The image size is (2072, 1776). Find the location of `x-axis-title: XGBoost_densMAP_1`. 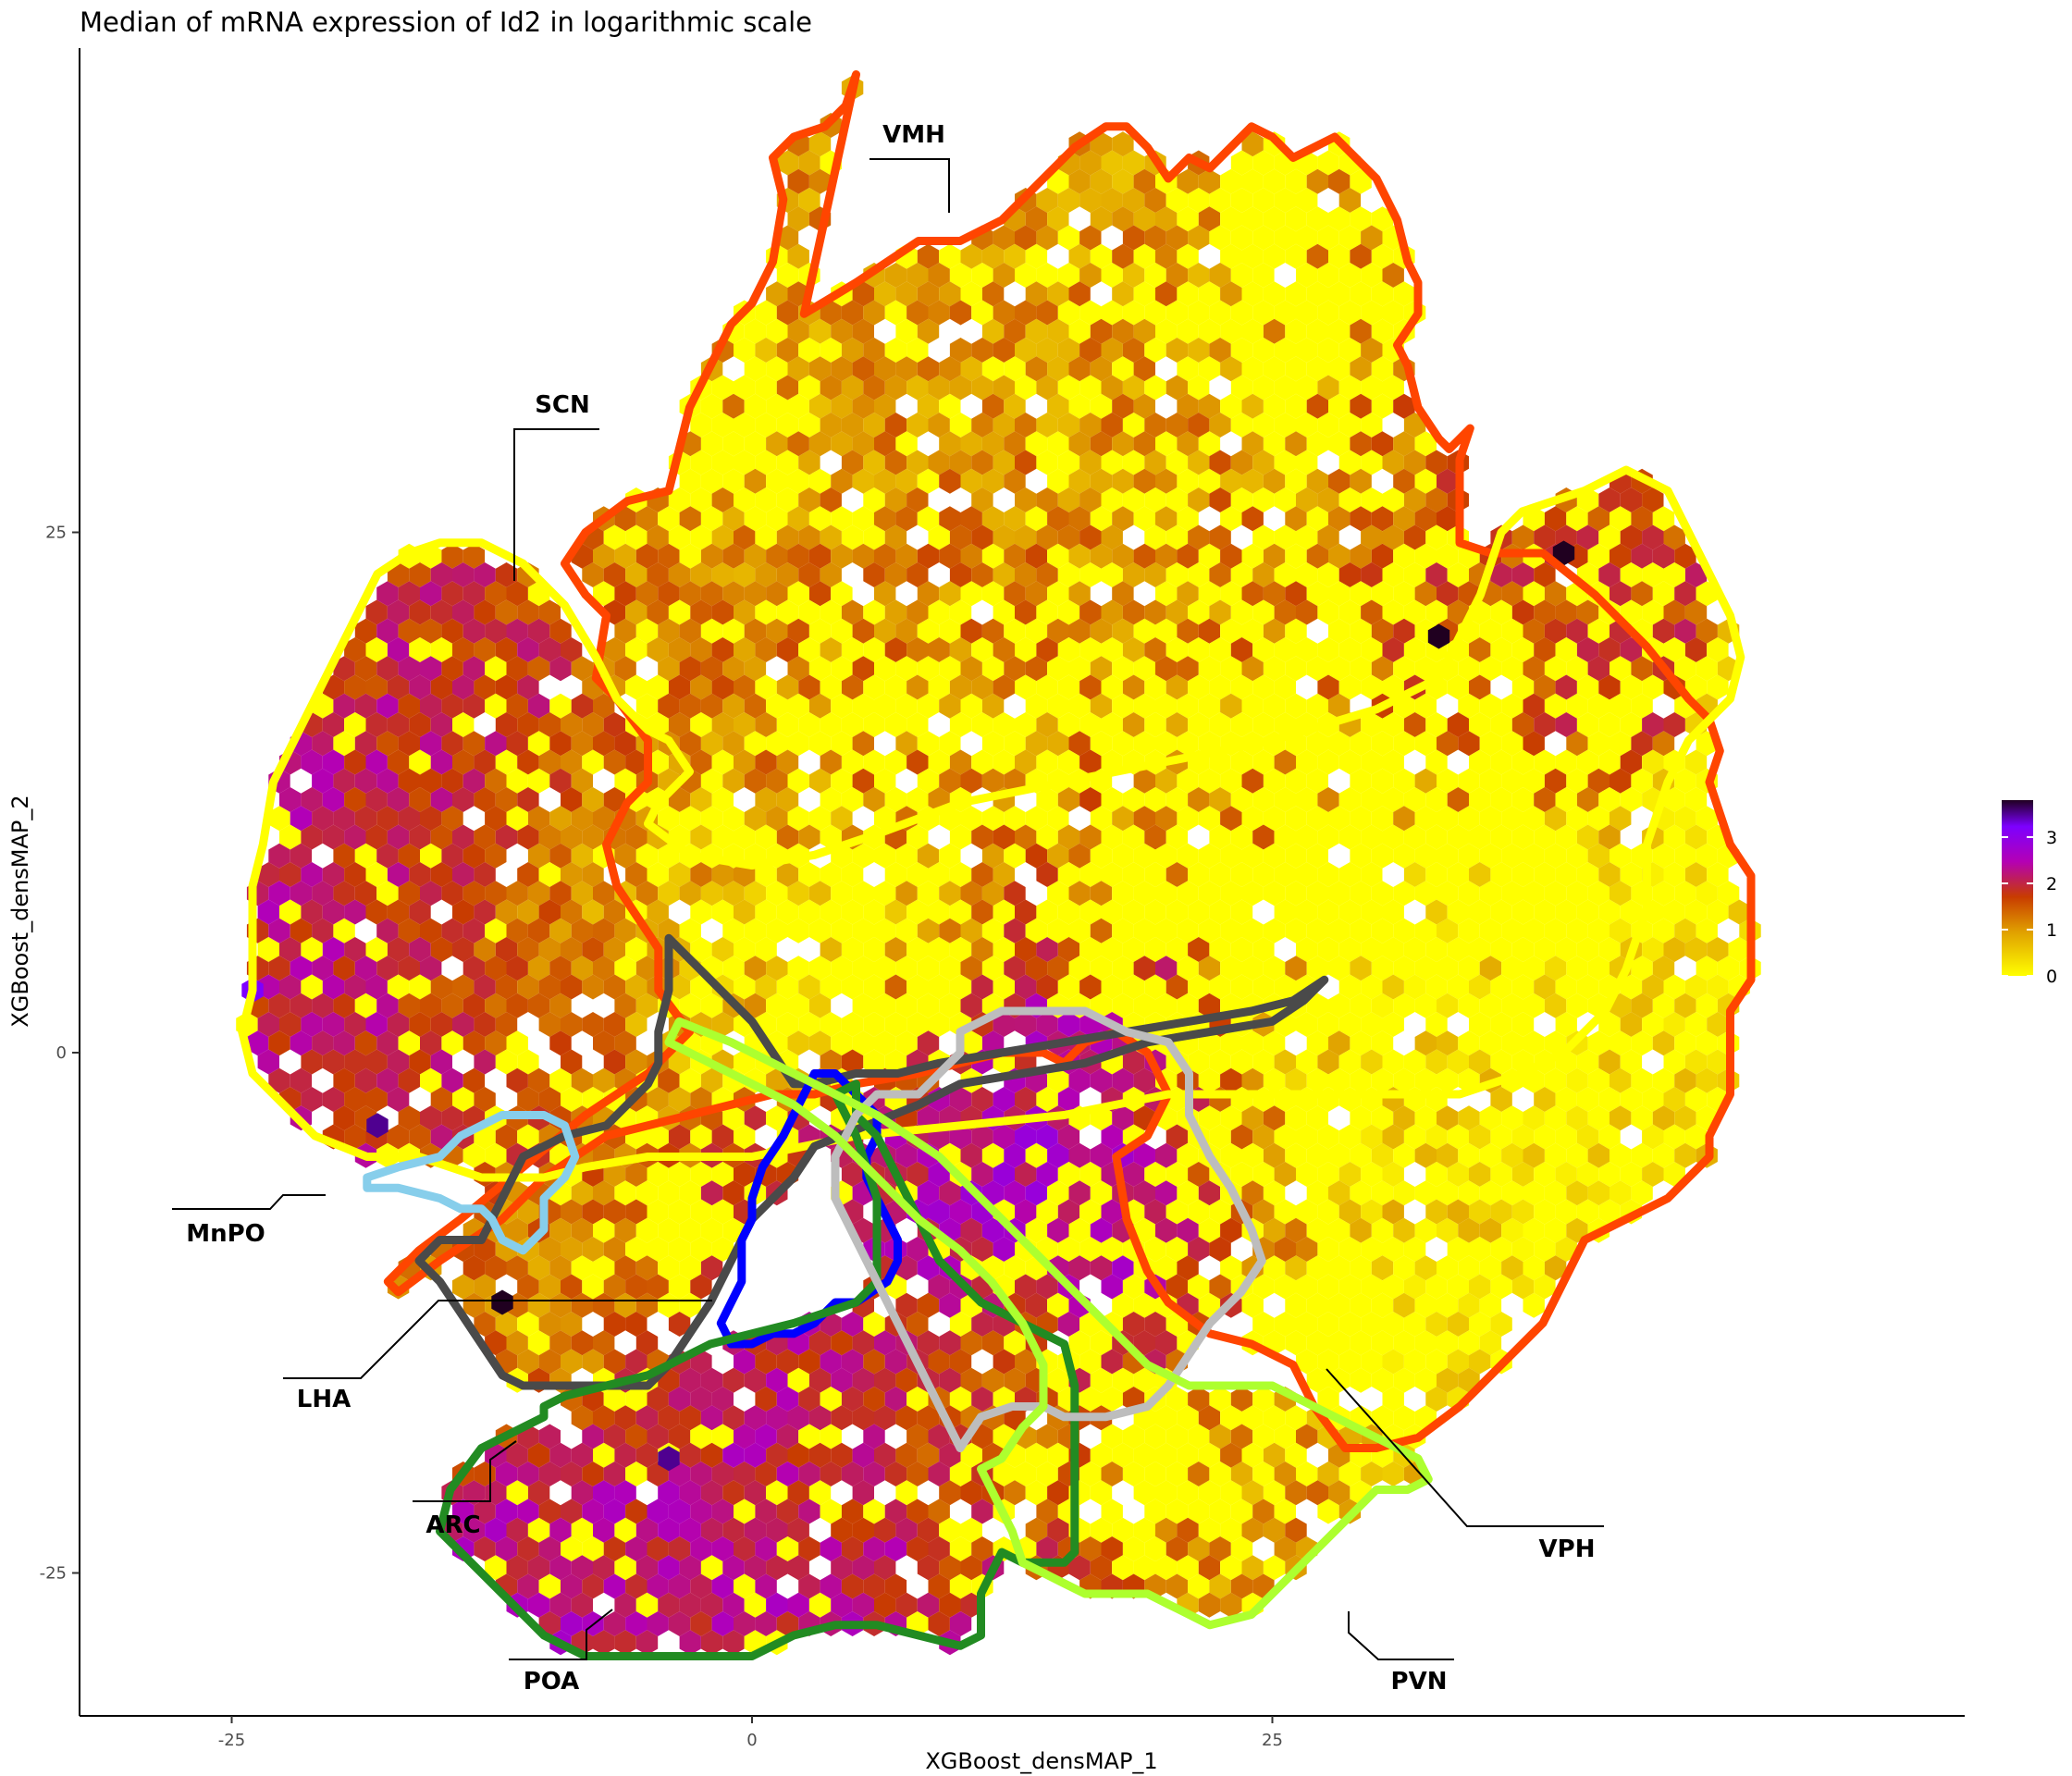

x-axis-title: XGBoost_densMAP_1 is located at coordinates (1041, 1761).